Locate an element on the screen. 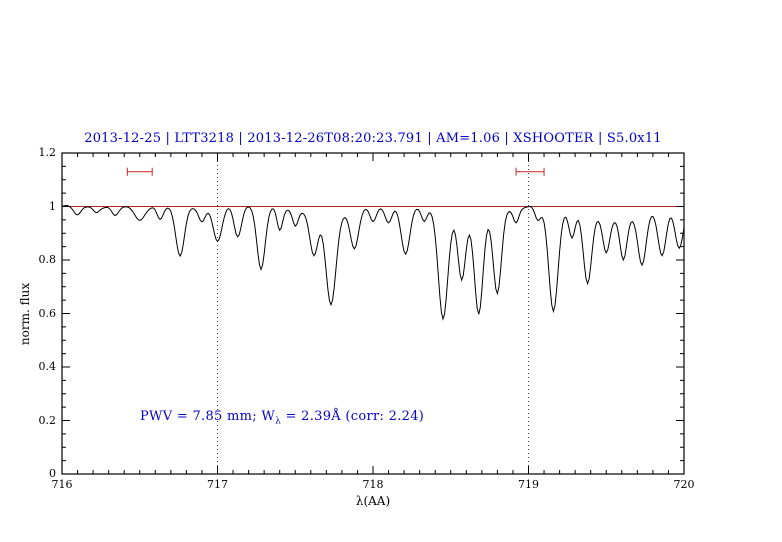 This screenshot has width=782, height=542. y-tick-label: 0.6 is located at coordinates (47, 313).